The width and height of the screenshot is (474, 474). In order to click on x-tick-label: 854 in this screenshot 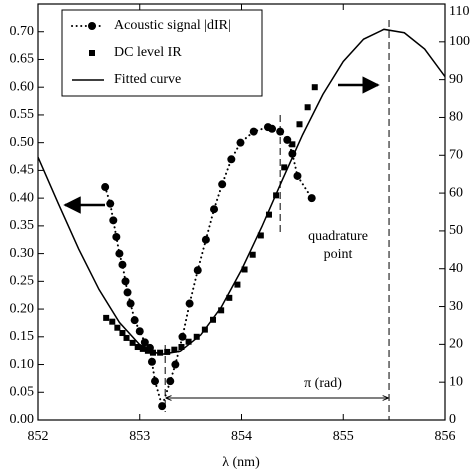, I will do `click(241, 436)`.